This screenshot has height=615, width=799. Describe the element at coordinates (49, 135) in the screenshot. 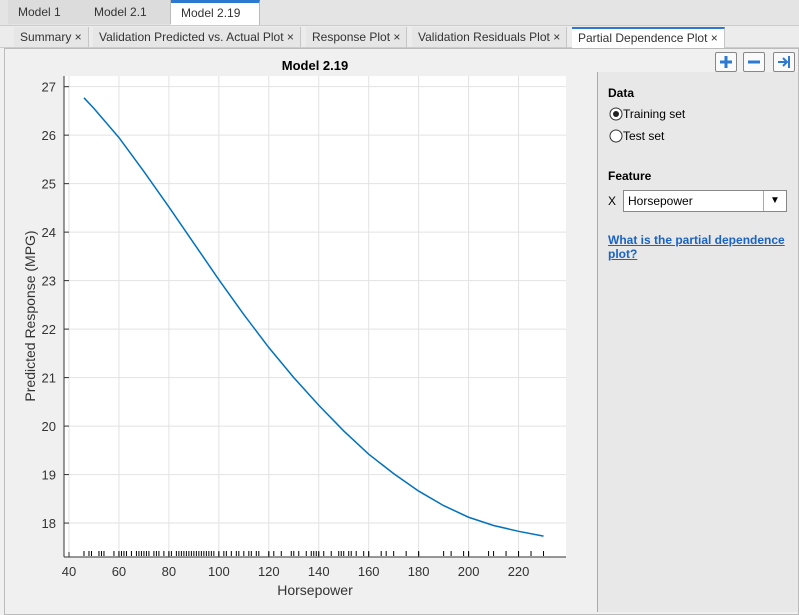

I see `y-tick-label: 26` at that location.